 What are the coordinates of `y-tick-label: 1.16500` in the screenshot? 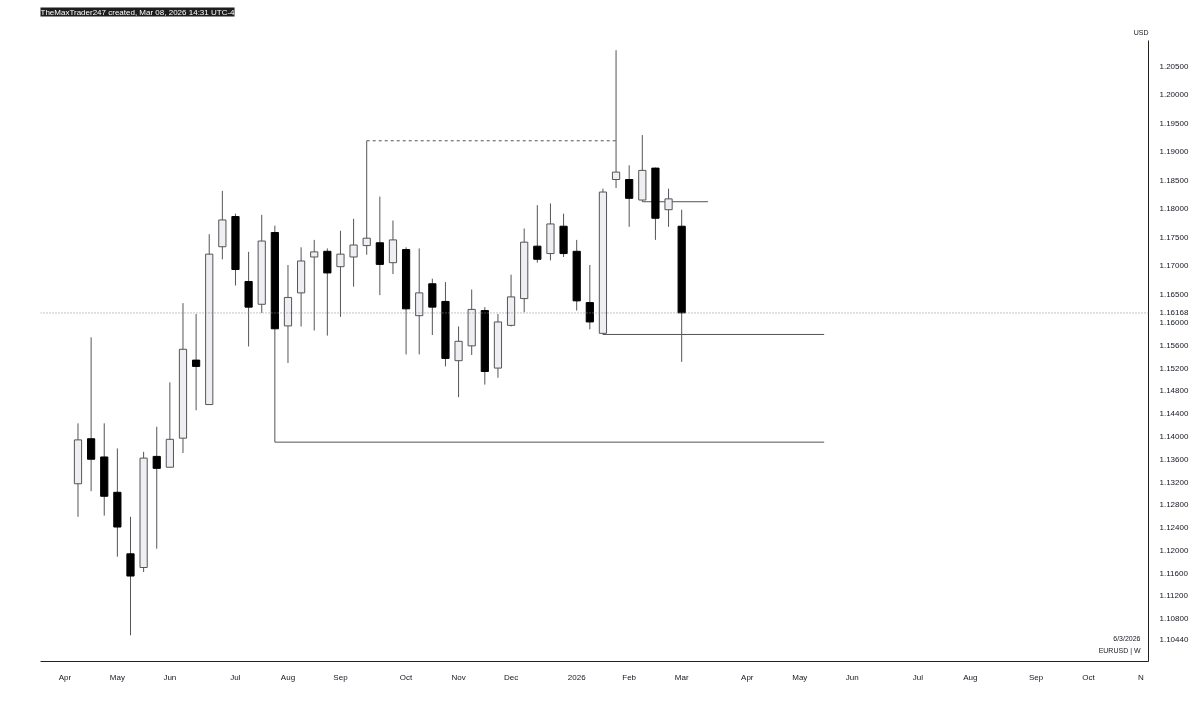 It's located at (1174, 294).